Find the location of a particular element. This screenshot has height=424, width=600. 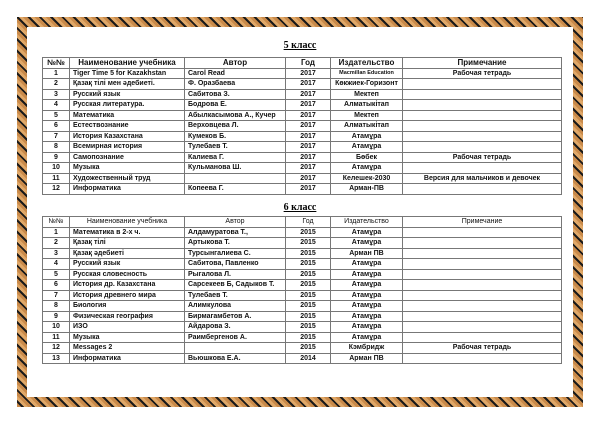

cell-note: Версия для мальчиков и девочек is located at coordinates (482, 178).